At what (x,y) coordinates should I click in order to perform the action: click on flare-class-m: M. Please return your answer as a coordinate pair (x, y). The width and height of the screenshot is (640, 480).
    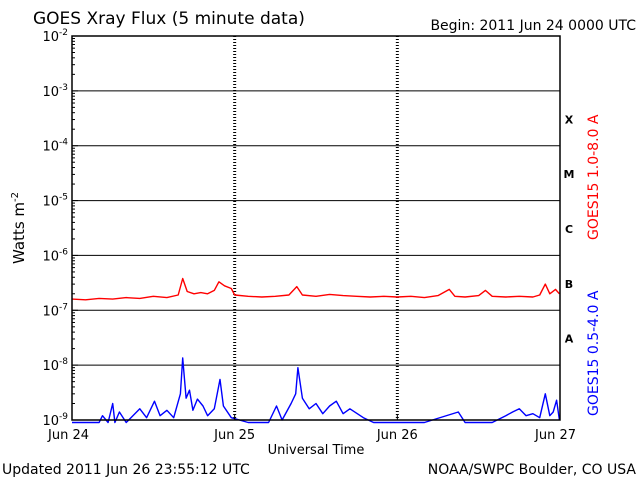
    Looking at the image, I should click on (569, 174).